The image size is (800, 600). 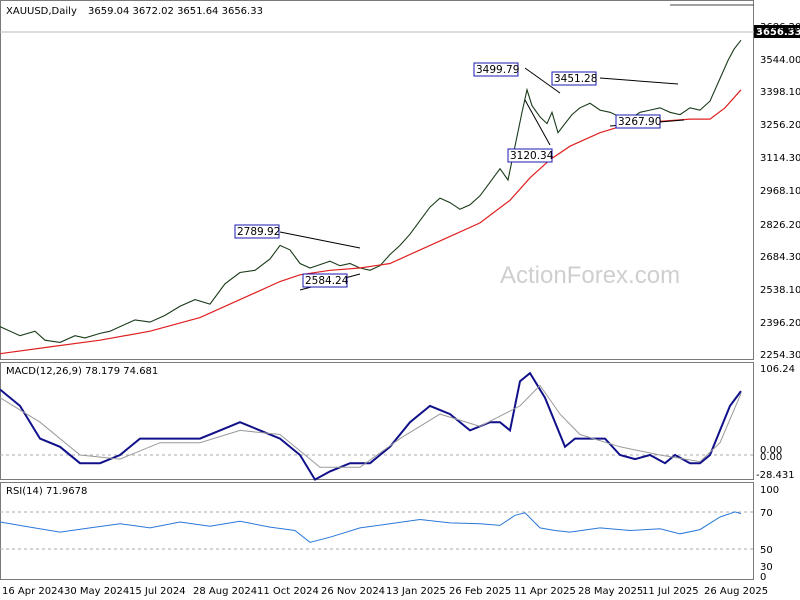 I want to click on x-tick-11: 26 Aug 2025, so click(x=736, y=591).